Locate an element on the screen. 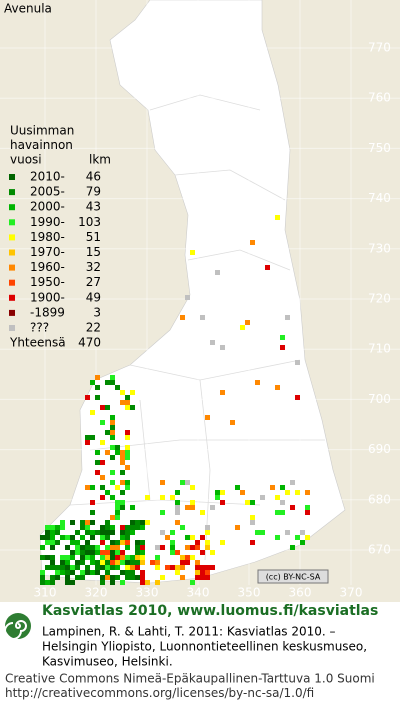  legend-label: 2000- is located at coordinates (47, 207).